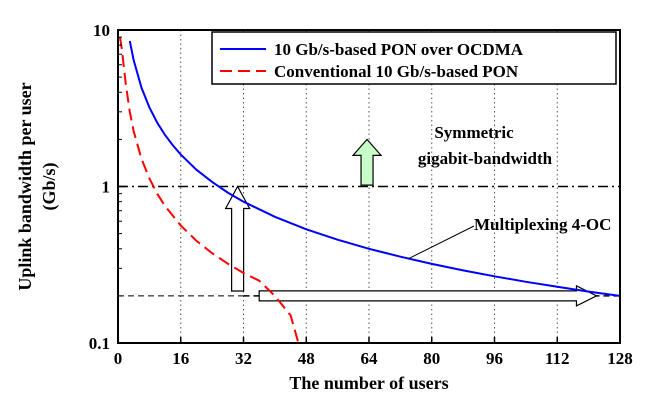  Describe the element at coordinates (99, 343) in the screenshot. I see `y-tick-label-0.1: 0.1` at that location.